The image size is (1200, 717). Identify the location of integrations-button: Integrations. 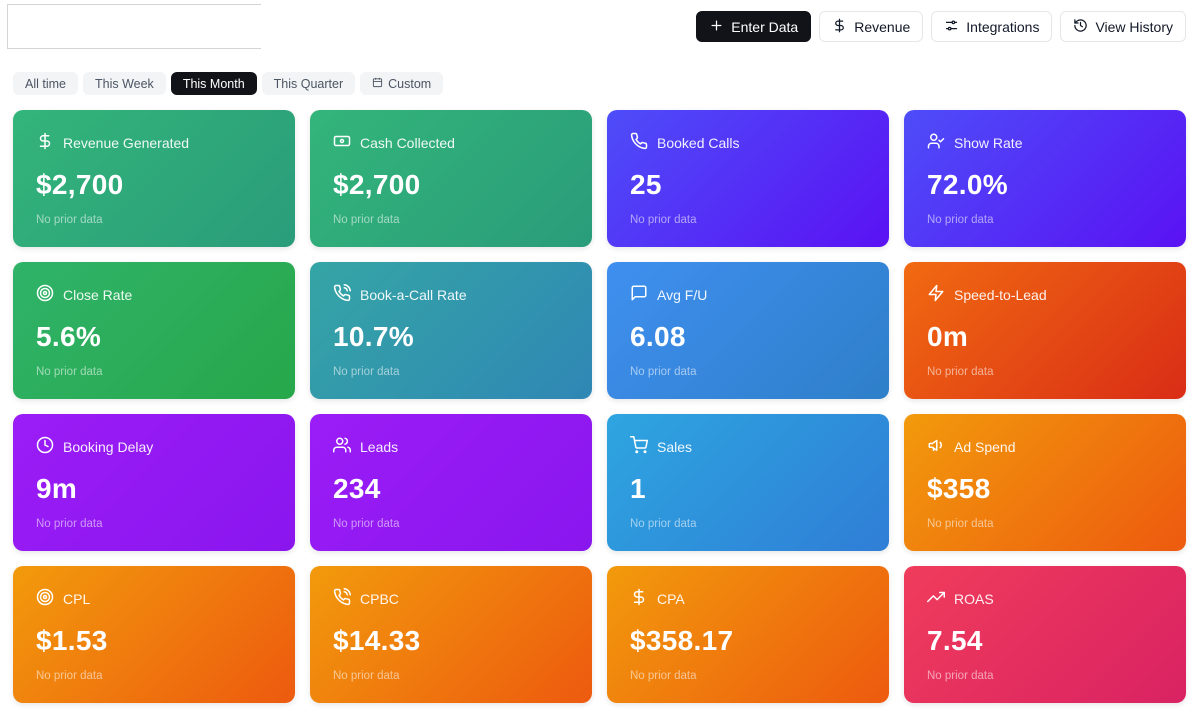
(992, 26).